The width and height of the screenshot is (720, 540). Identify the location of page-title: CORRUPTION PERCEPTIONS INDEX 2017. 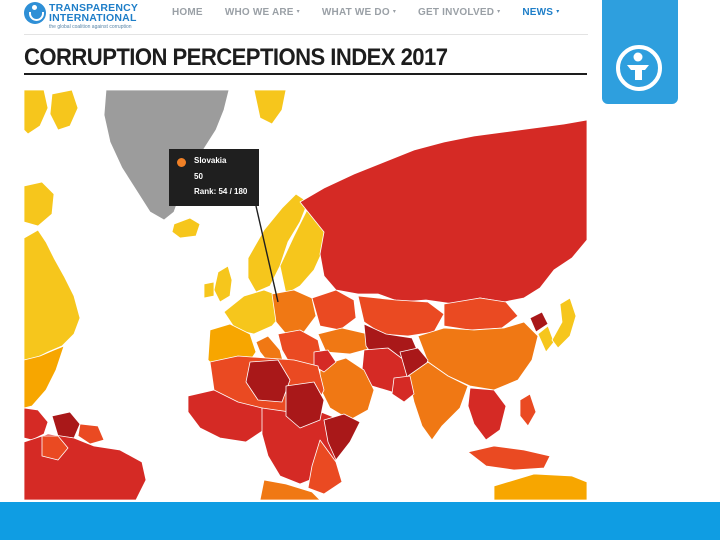
(236, 57).